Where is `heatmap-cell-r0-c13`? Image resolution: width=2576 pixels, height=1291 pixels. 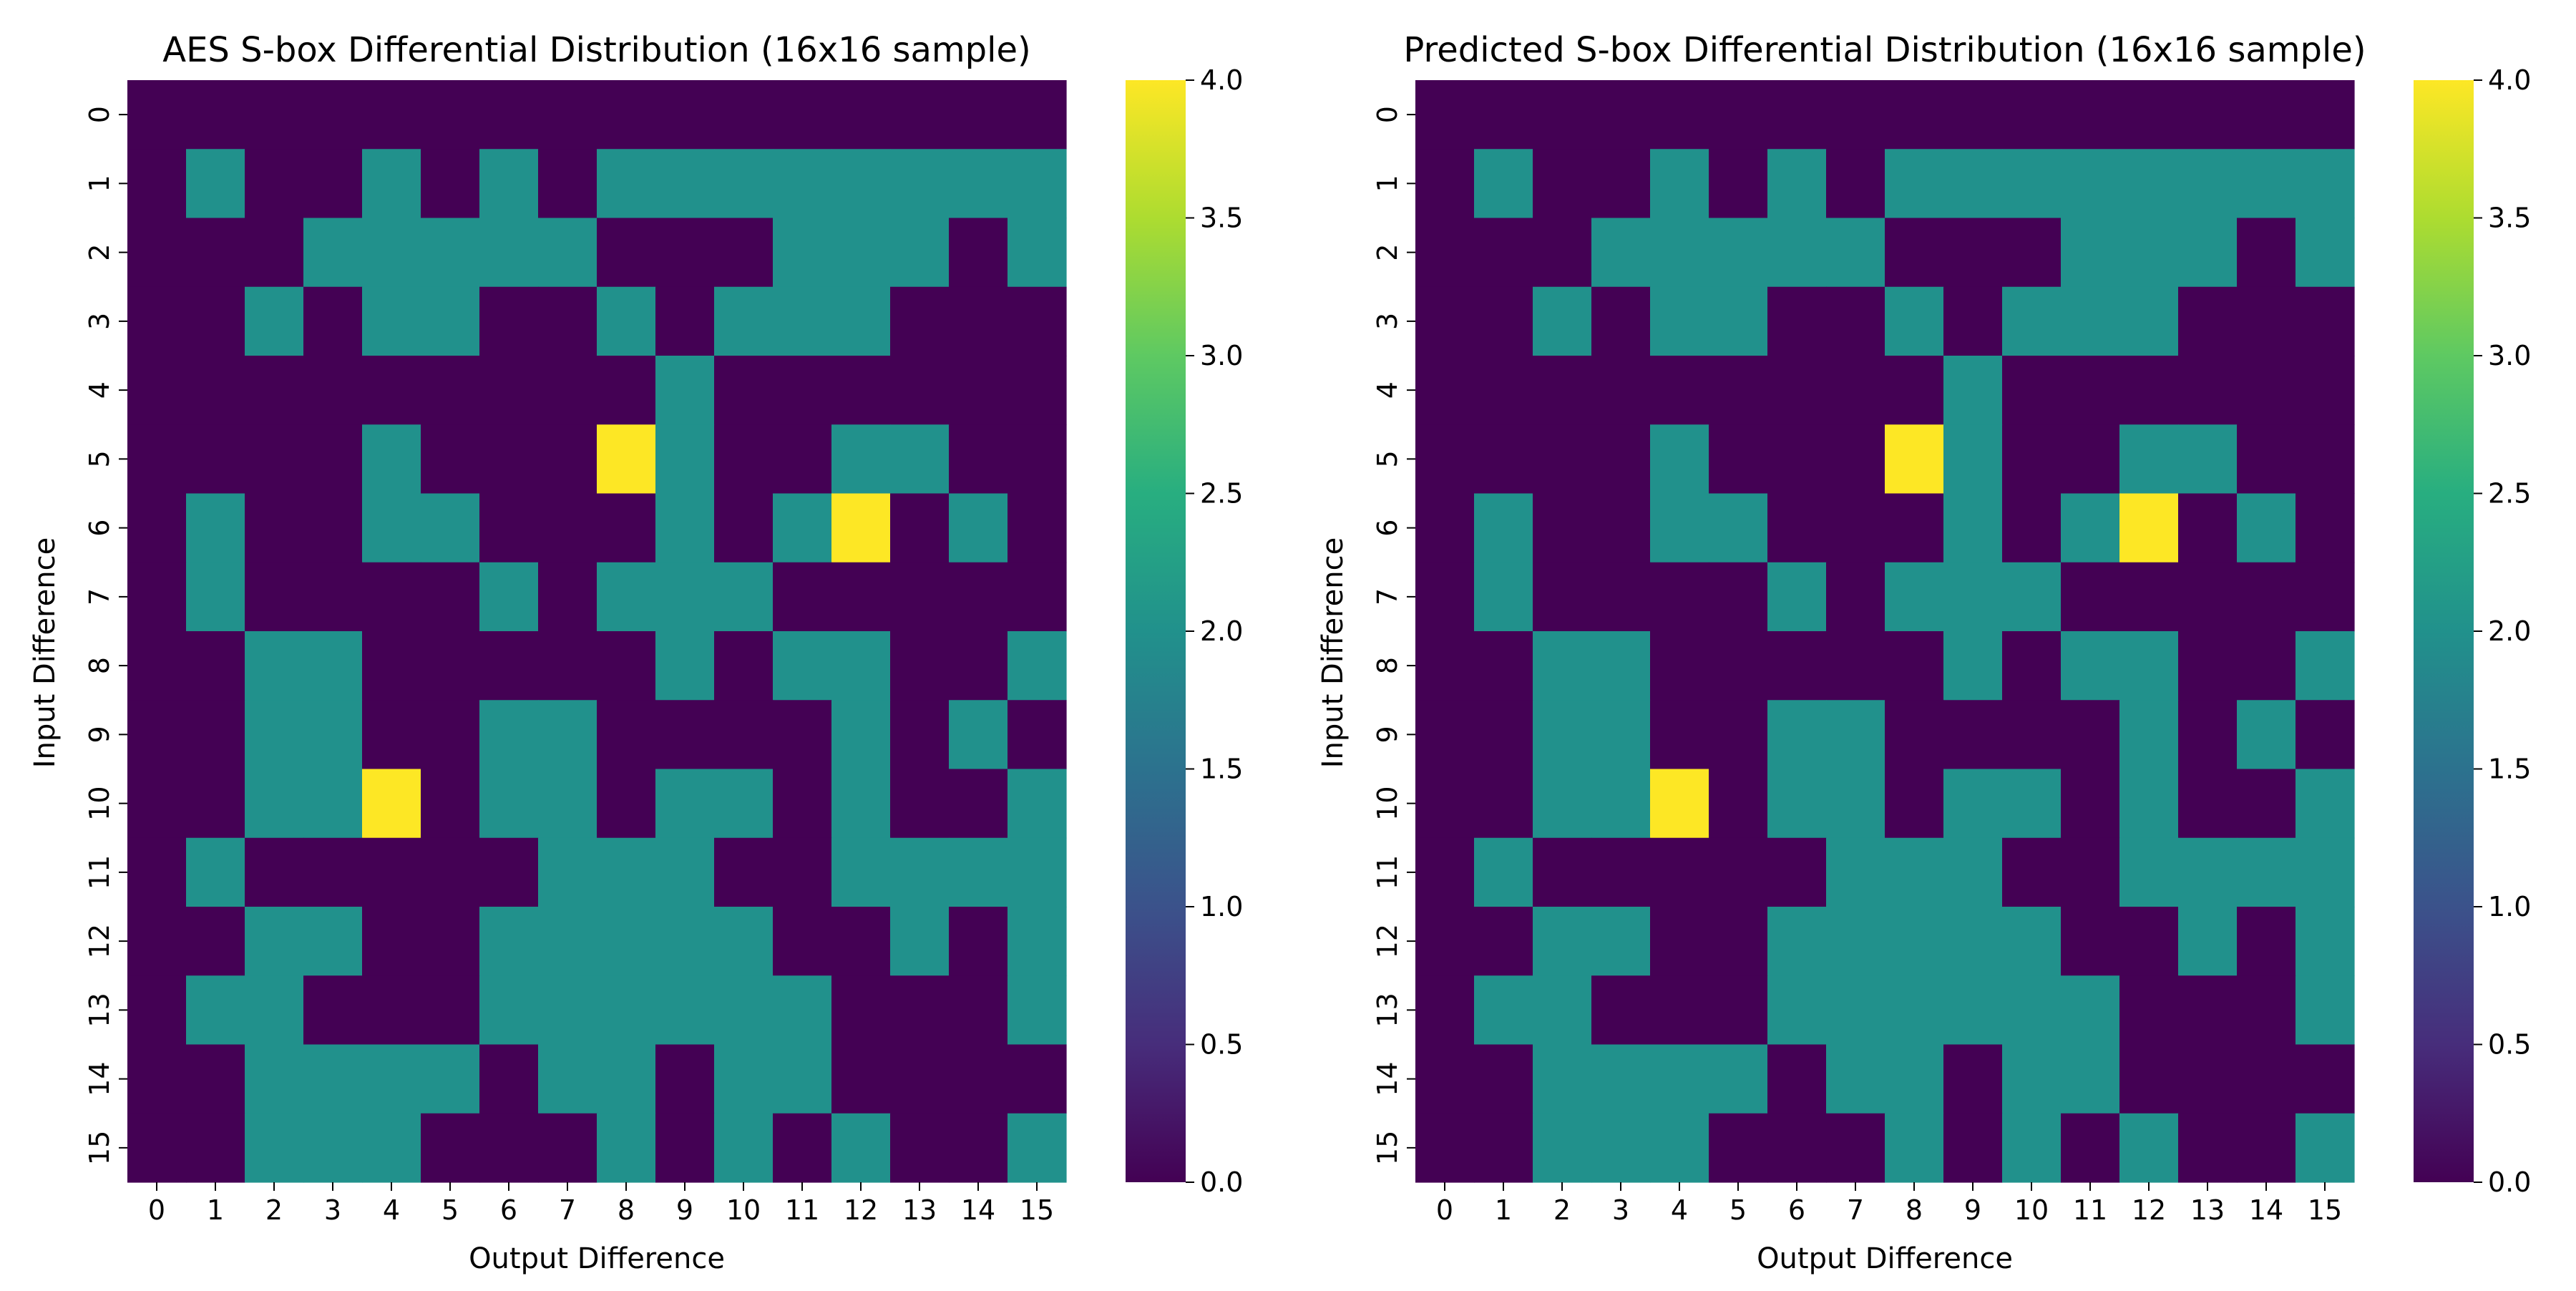
heatmap-cell-r0-c13 is located at coordinates (2208, 115).